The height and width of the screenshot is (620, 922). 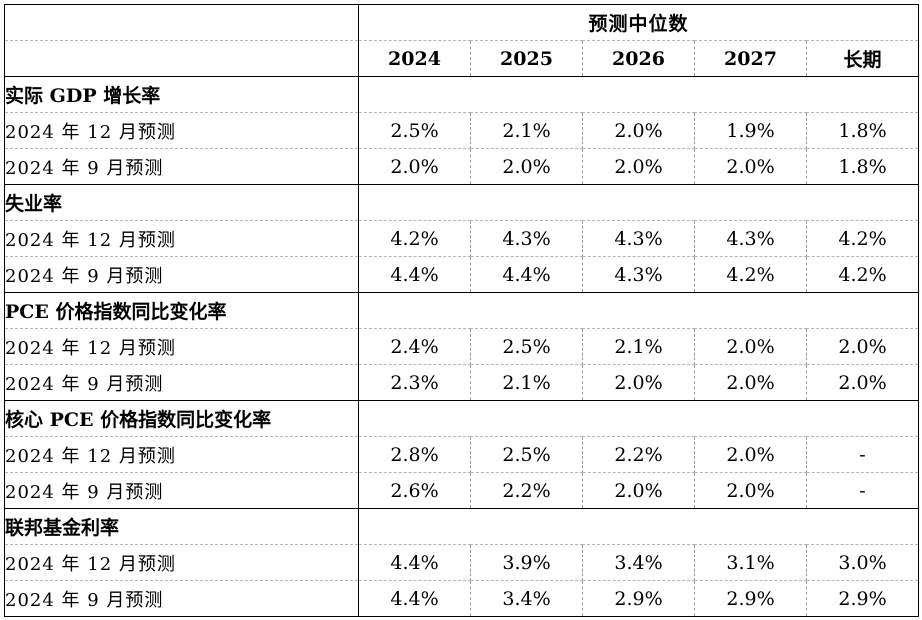 What do you see at coordinates (181, 202) in the screenshot?
I see `section-title: 失业率` at bounding box center [181, 202].